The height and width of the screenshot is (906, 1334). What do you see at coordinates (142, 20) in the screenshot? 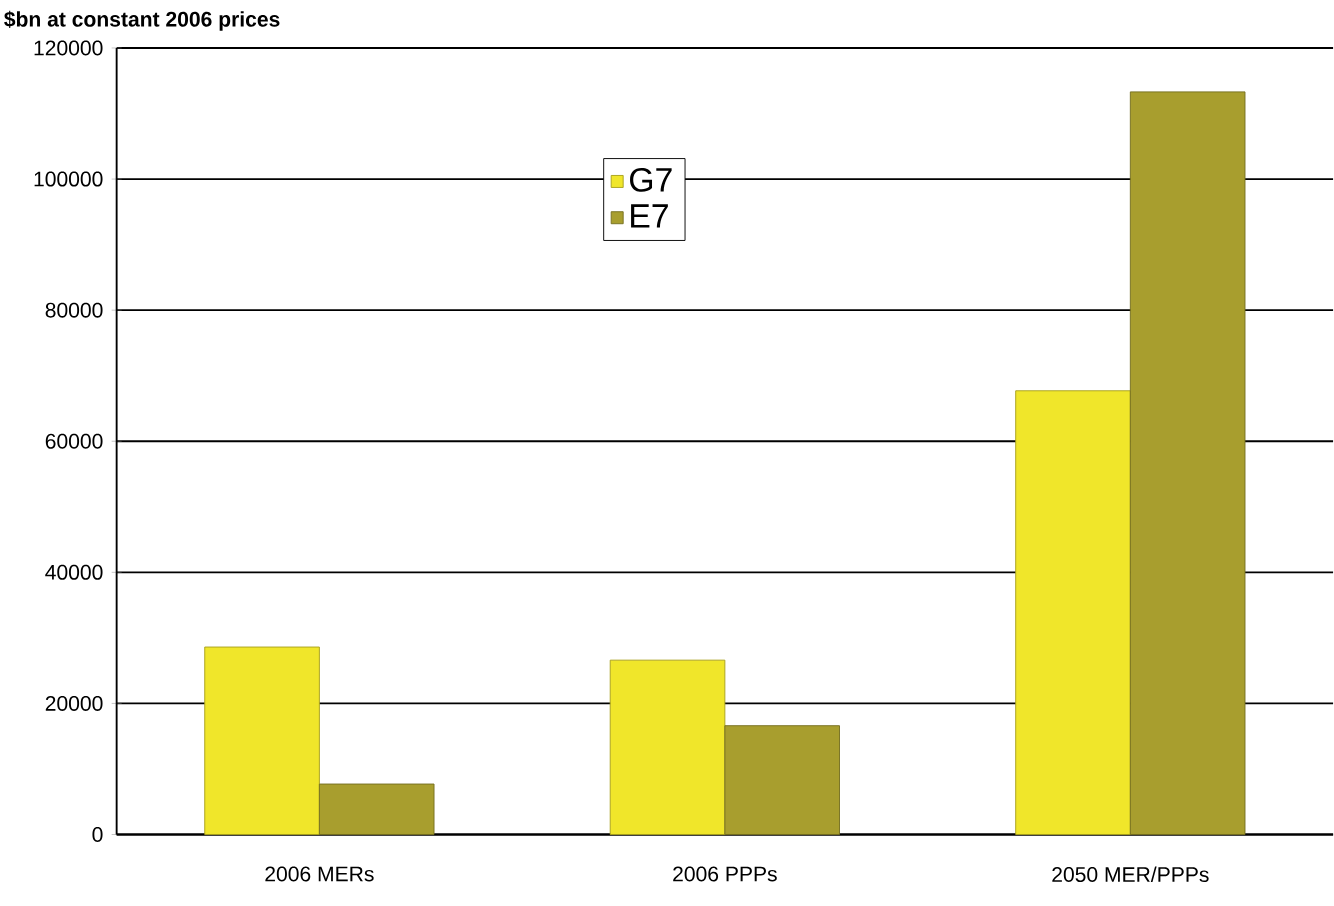
I see `y-axis-title: $bn at constant 2006 prices` at bounding box center [142, 20].